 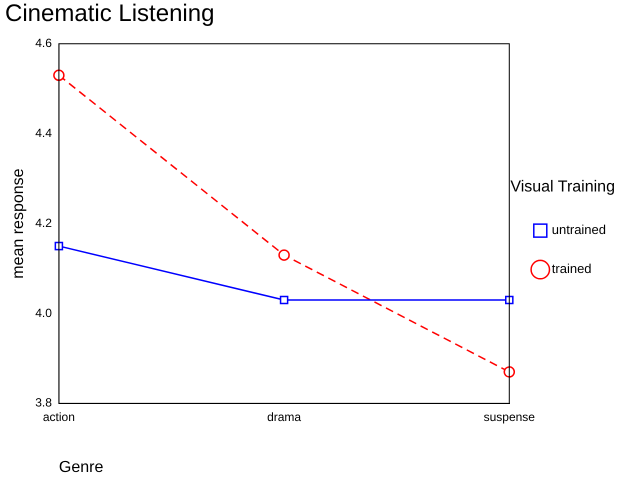 What do you see at coordinates (572, 268) in the screenshot?
I see `legend-label: trained` at bounding box center [572, 268].